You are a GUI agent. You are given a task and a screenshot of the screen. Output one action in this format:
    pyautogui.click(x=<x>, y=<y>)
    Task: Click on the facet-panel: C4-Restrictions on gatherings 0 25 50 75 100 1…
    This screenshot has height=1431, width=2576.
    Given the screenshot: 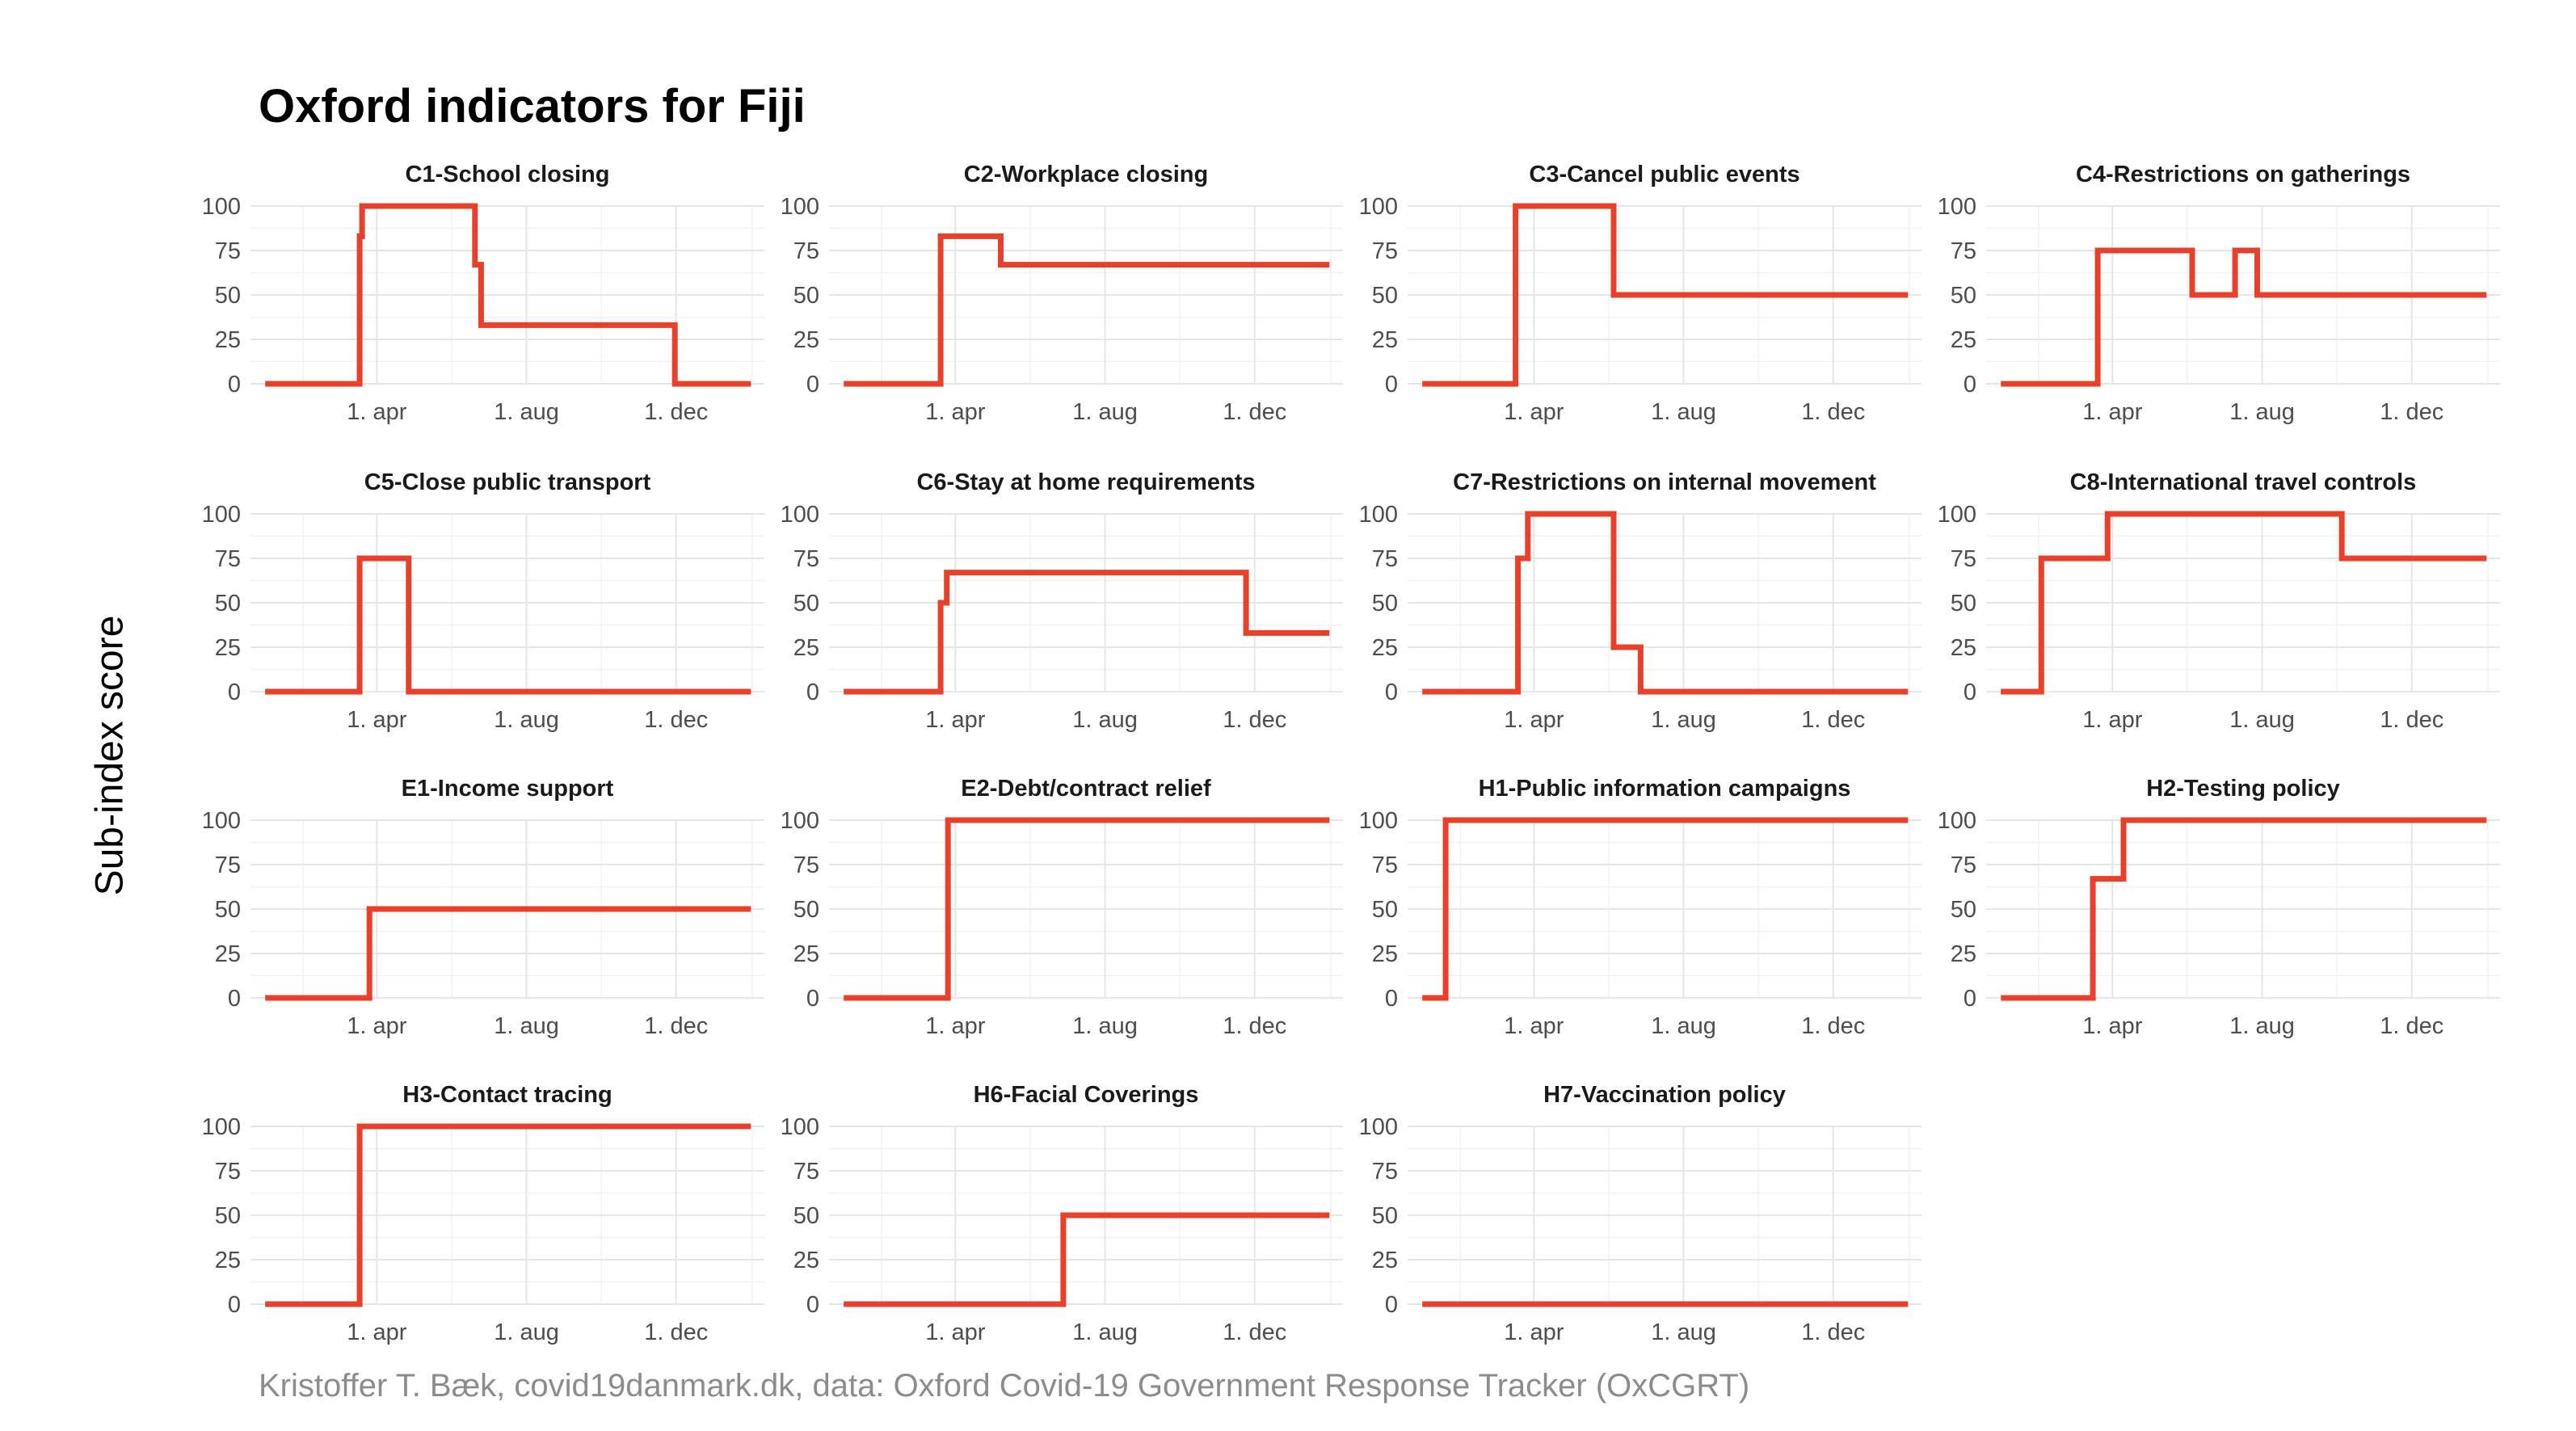 What is the action you would take?
    pyautogui.click(x=2219, y=293)
    